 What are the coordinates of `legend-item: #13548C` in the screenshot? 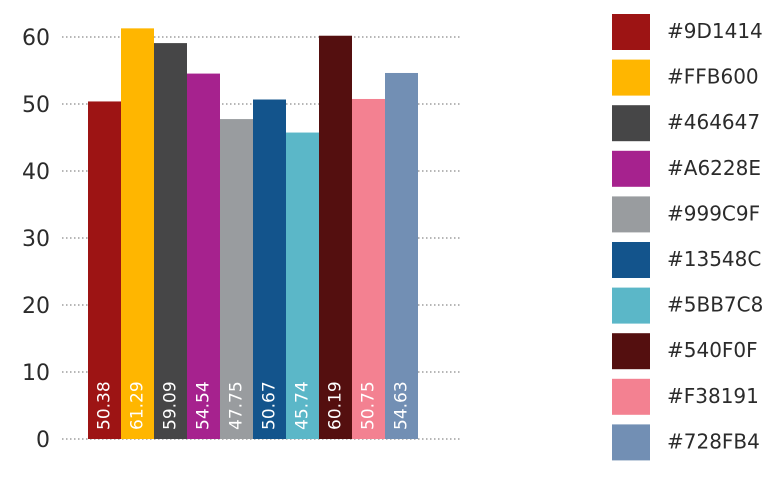 It's located at (686, 260).